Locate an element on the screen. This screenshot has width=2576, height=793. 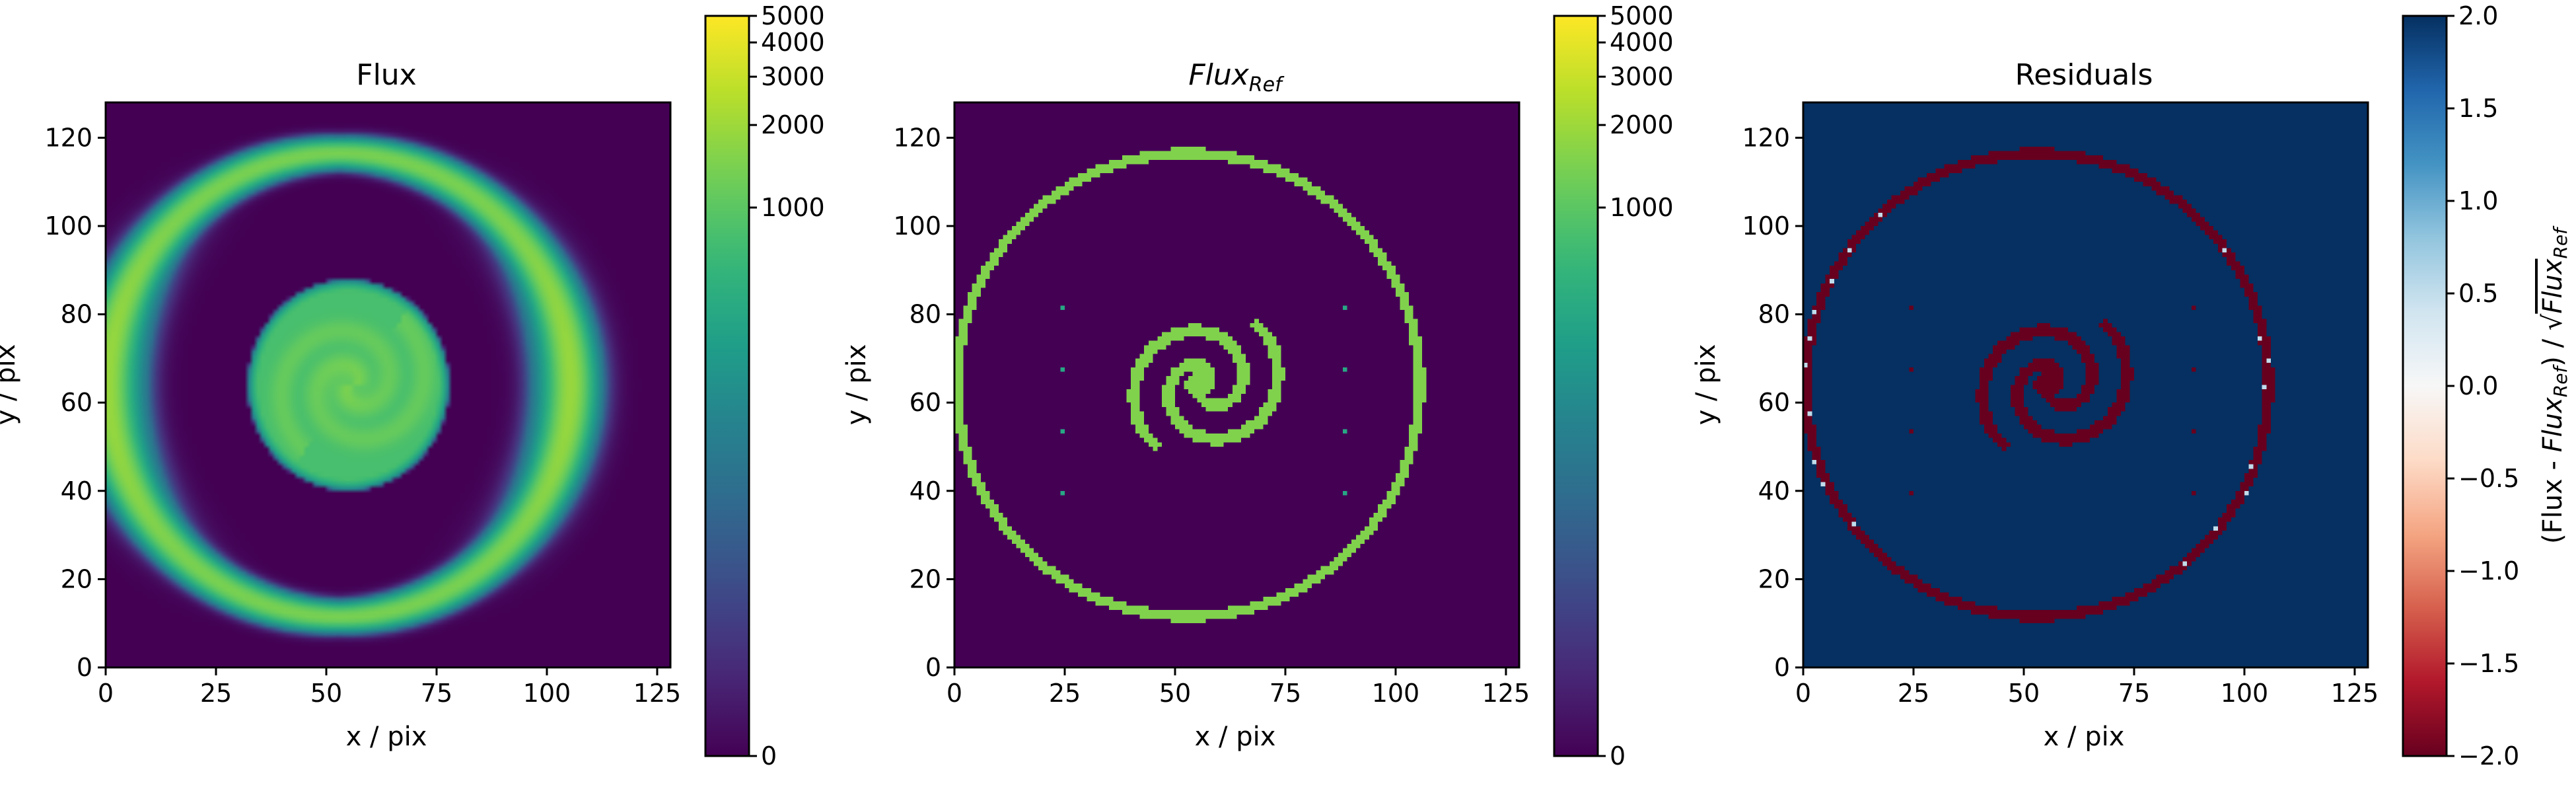
colorbar-tick-label: 2.0 is located at coordinates (2478, 16).